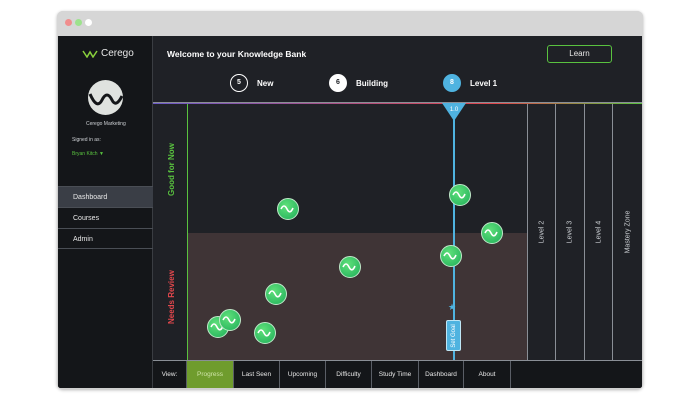 The image size is (700, 400). What do you see at coordinates (350, 23) in the screenshot?
I see `title-bar` at bounding box center [350, 23].